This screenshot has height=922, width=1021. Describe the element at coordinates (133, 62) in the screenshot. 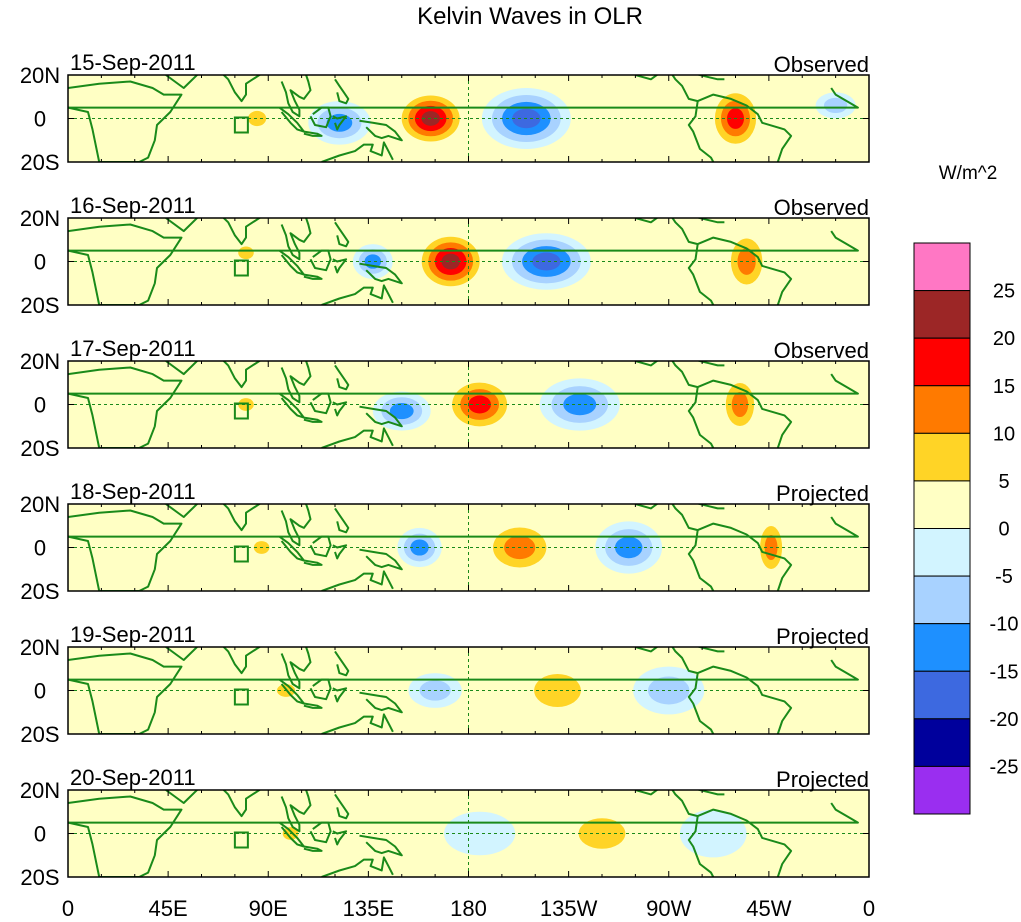

I see `panel-date: 15-Sep-2011` at that location.